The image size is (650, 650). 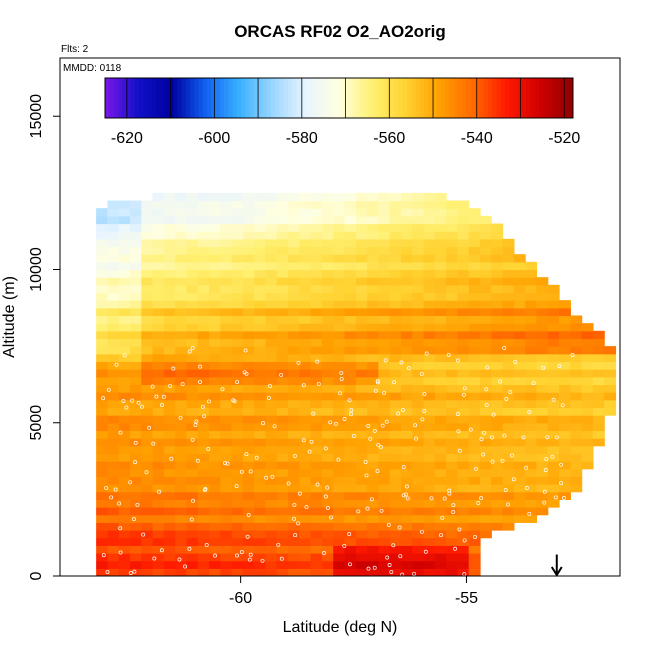 I want to click on y-tick-label: 0, so click(x=36, y=575).